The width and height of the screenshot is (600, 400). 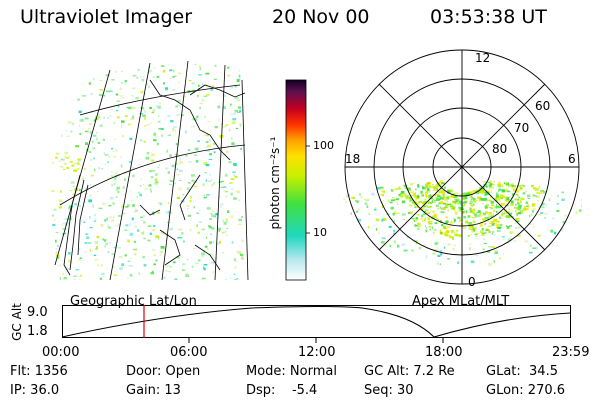 I want to click on colorbar-tick-100: 100, so click(x=323, y=145).